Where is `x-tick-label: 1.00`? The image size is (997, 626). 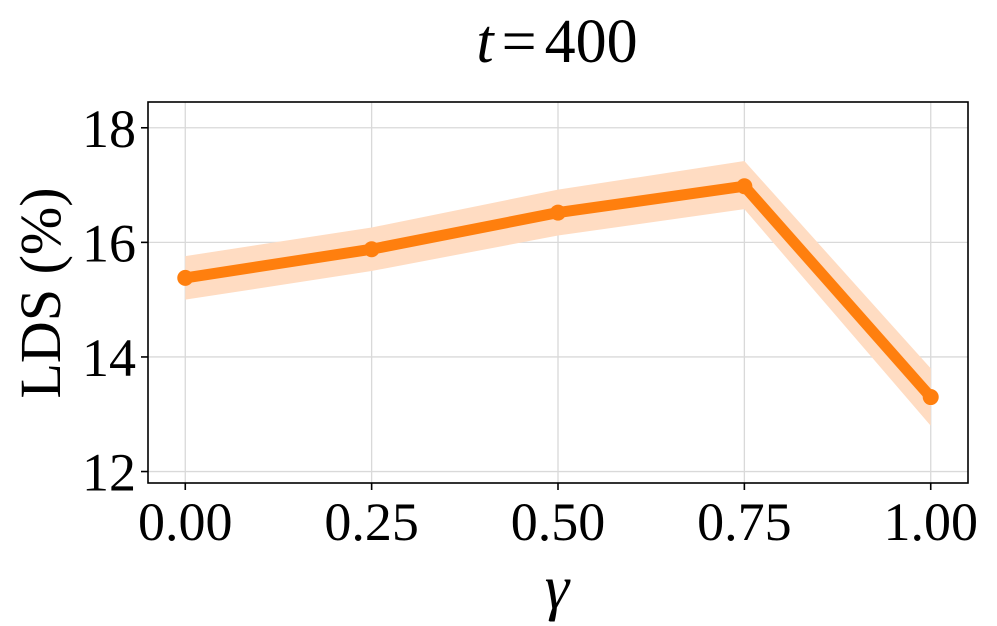
x-tick-label: 1.00 is located at coordinates (930, 522).